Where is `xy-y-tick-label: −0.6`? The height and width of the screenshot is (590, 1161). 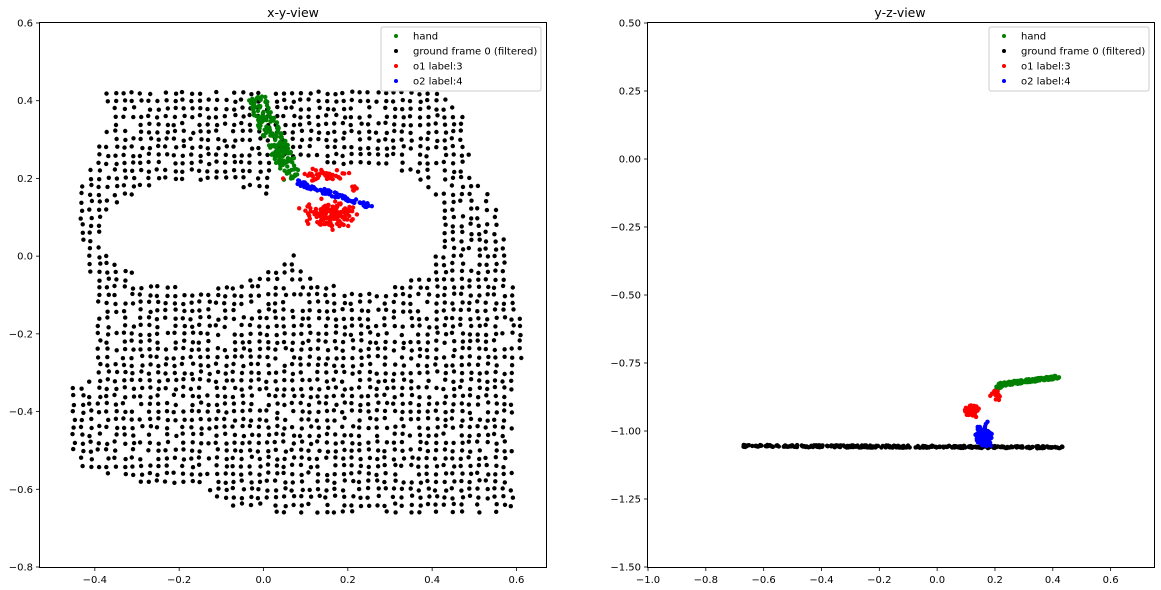
xy-y-tick-label: −0.6 is located at coordinates (21, 490).